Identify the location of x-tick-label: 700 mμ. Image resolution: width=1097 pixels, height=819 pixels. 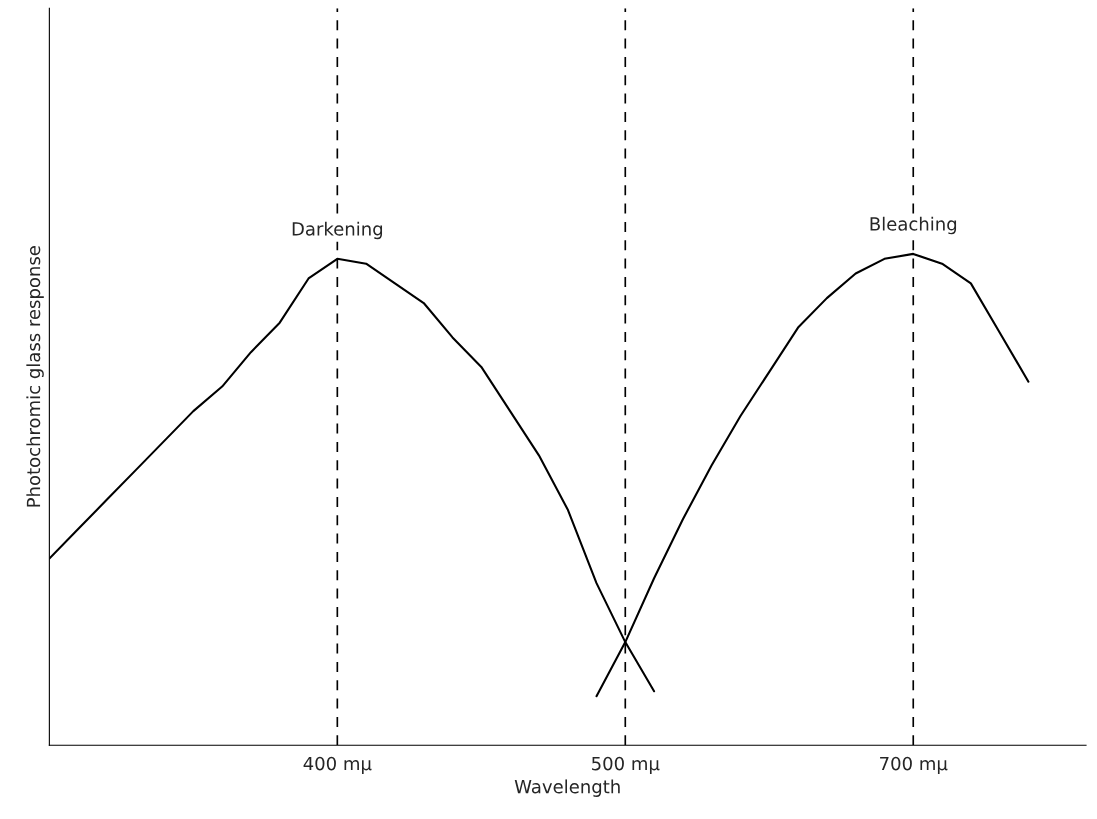
(914, 765).